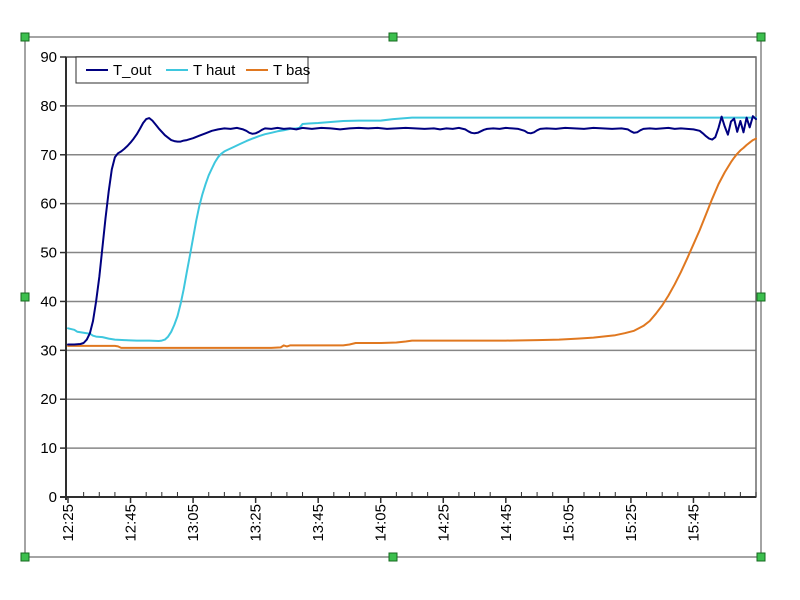 This screenshot has height=600, width=800. I want to click on legend-entry-t-bas: T bas, so click(278, 70).